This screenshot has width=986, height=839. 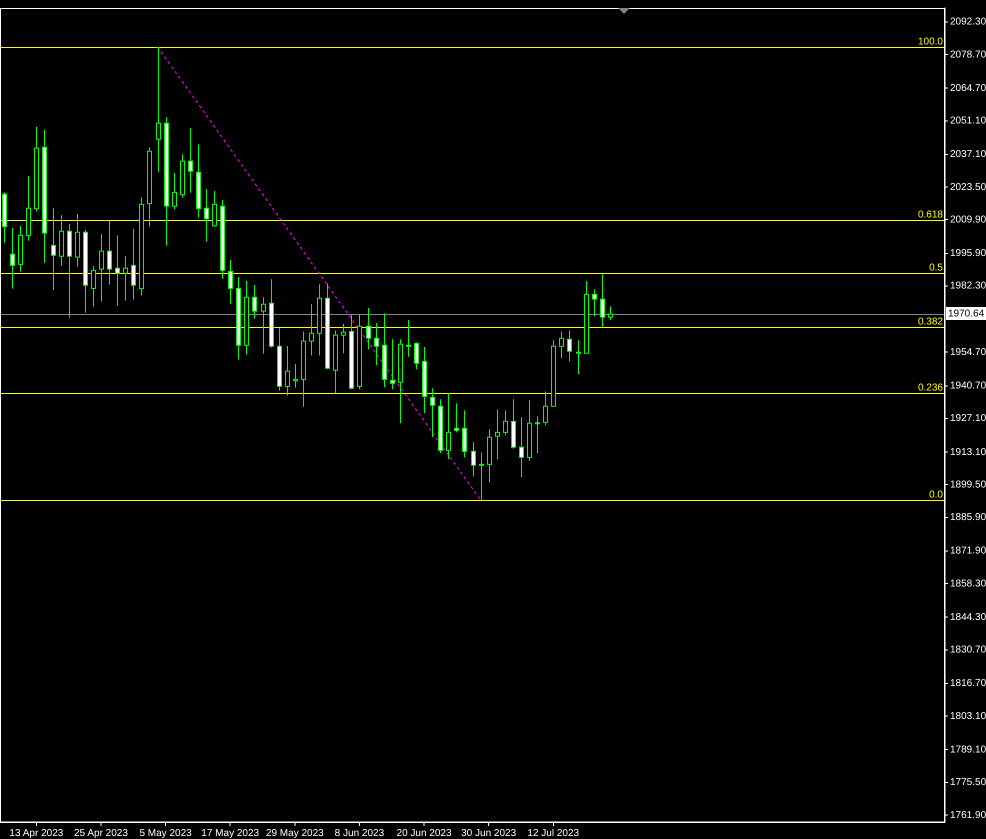 What do you see at coordinates (931, 322) in the screenshot?
I see `annotation: 0.382` at bounding box center [931, 322].